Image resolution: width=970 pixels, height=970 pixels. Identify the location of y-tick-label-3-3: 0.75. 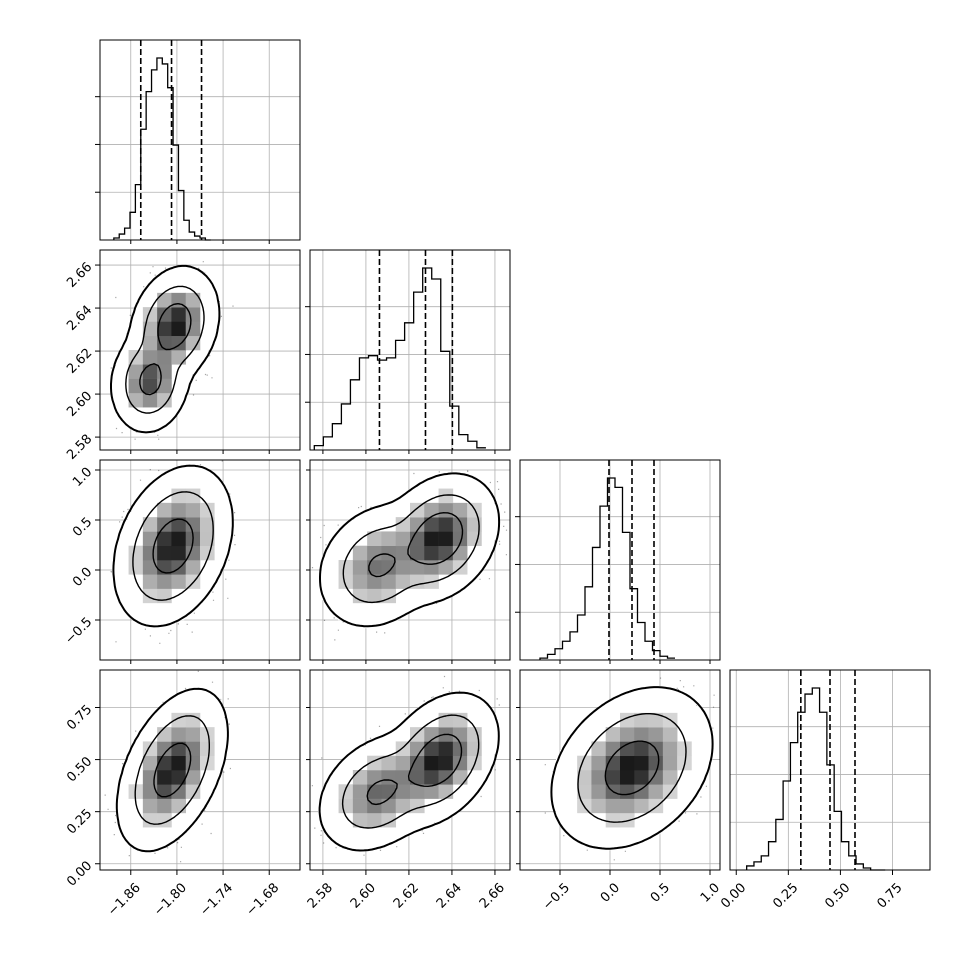
(79, 717).